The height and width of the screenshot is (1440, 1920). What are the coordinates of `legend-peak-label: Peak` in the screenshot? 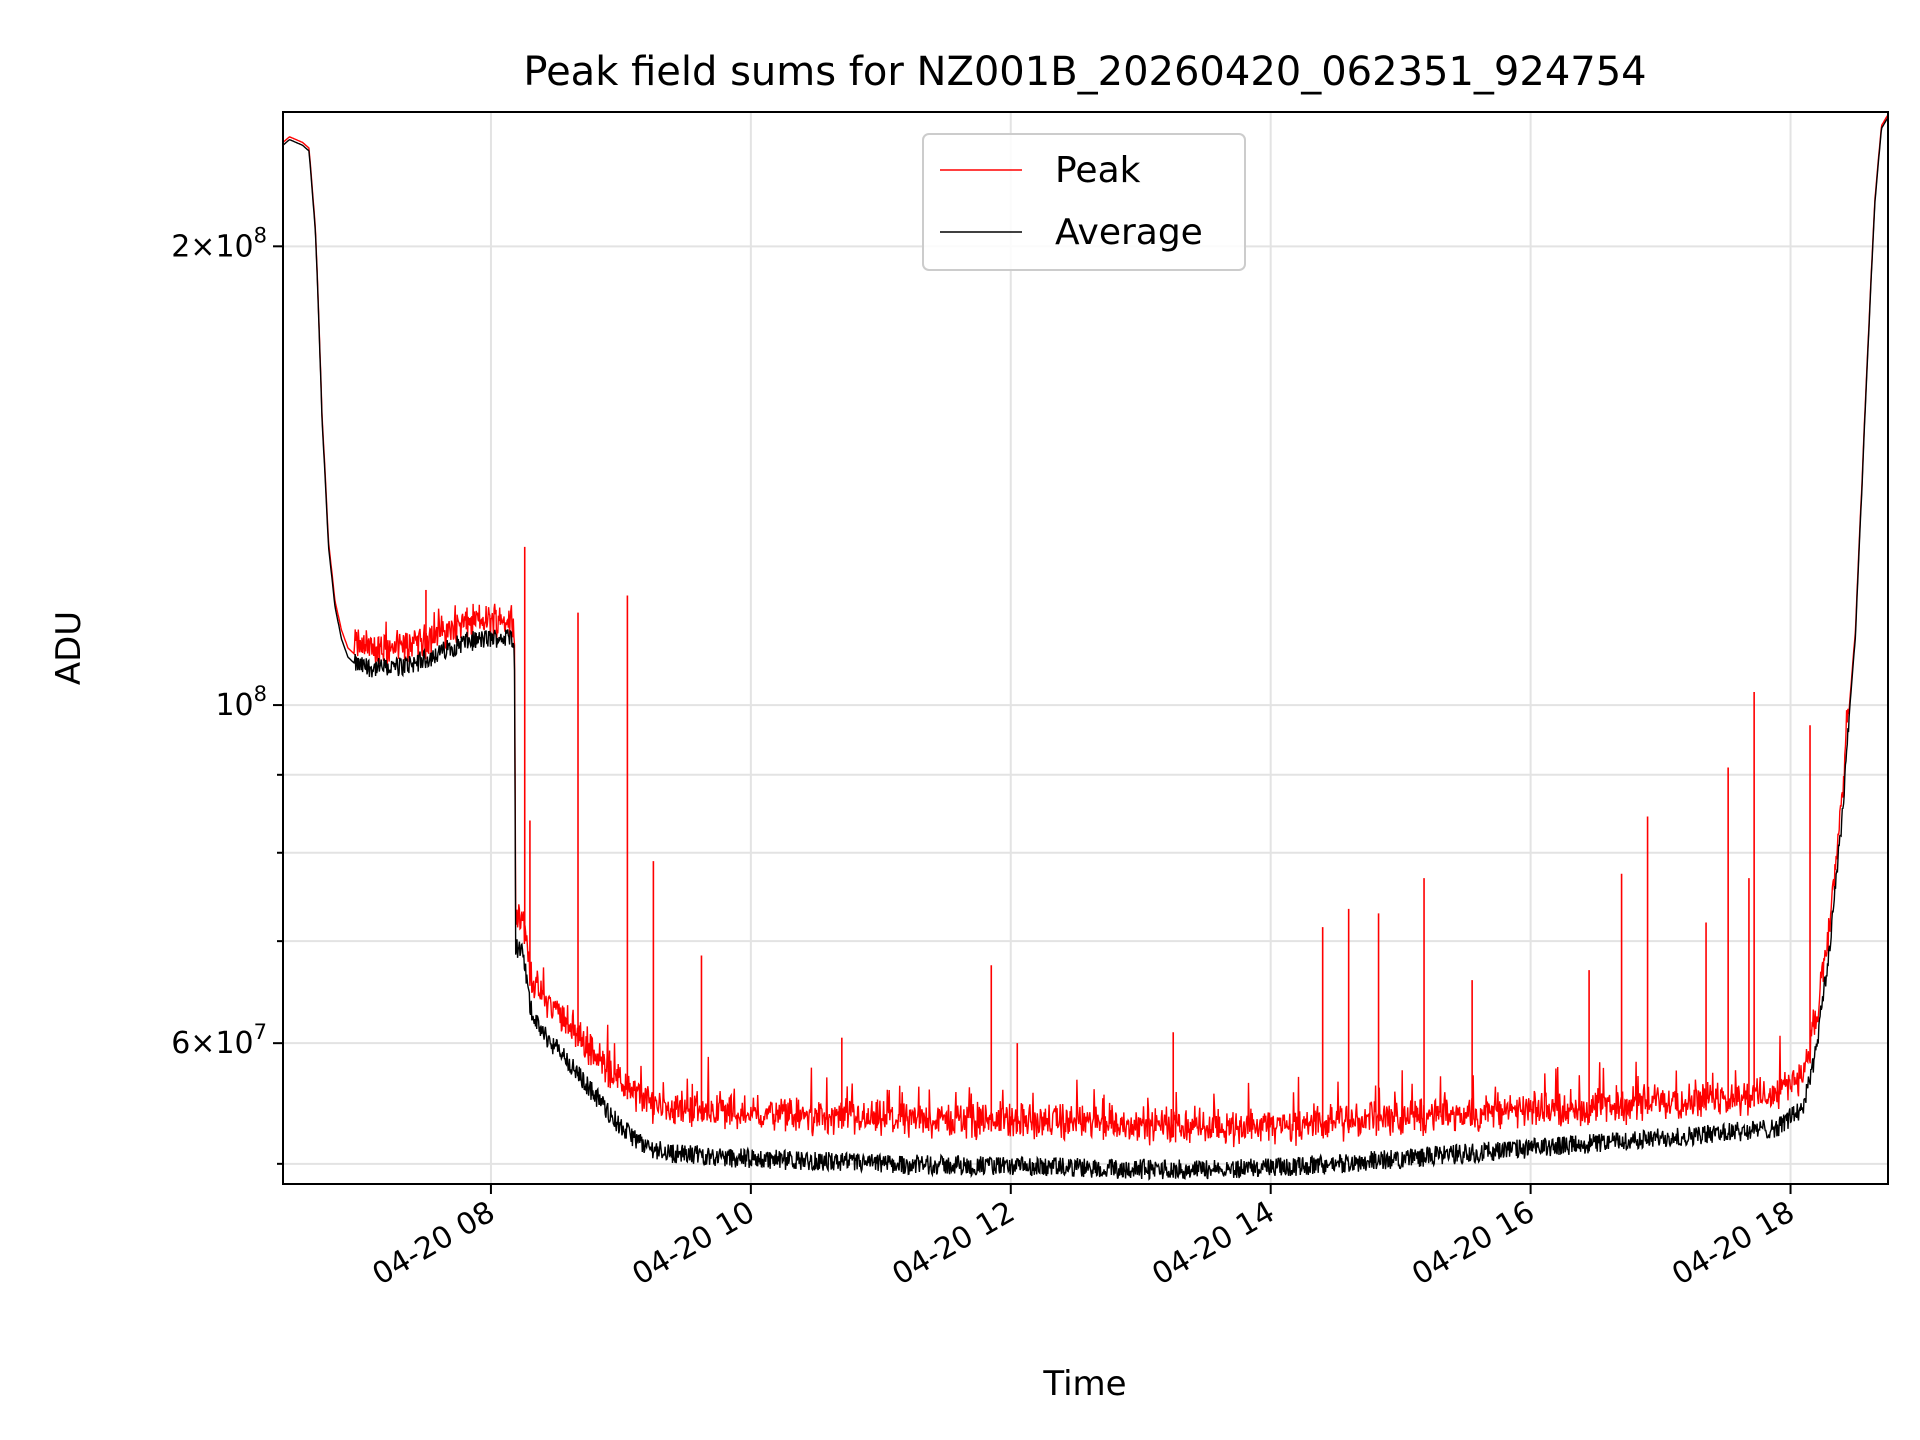 It's located at (1098, 170).